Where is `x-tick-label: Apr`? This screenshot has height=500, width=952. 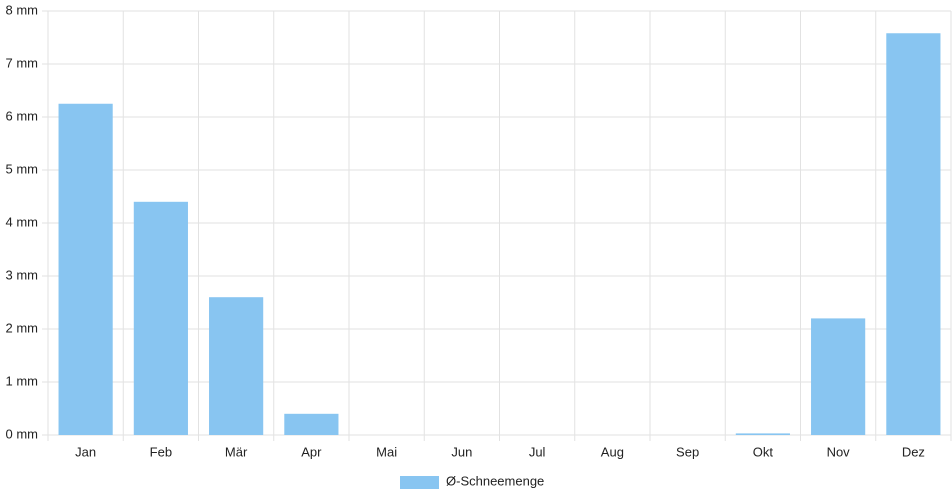 x-tick-label: Apr is located at coordinates (311, 451).